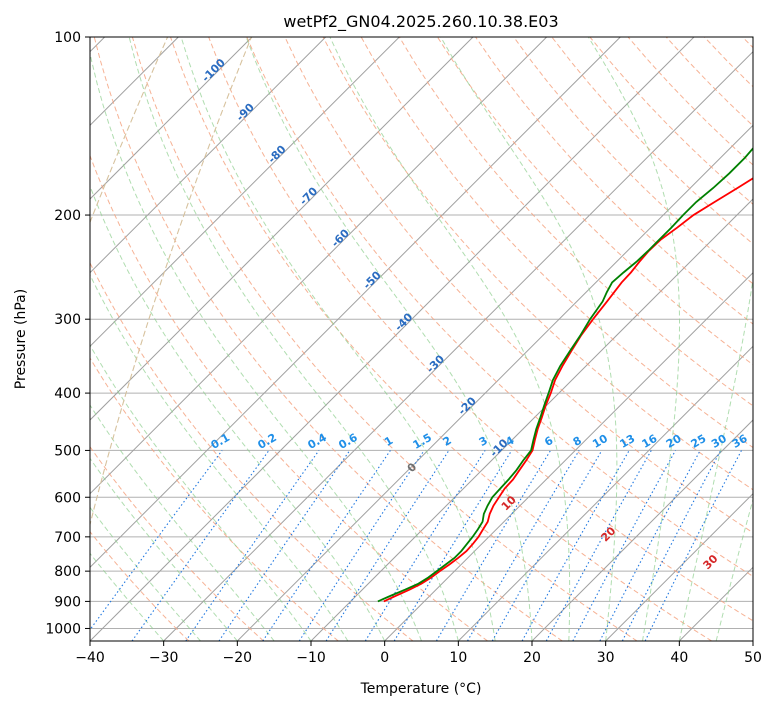 The image size is (775, 708). Describe the element at coordinates (421, 689) in the screenshot. I see `x-axis-label: Temperature (°C)` at that location.